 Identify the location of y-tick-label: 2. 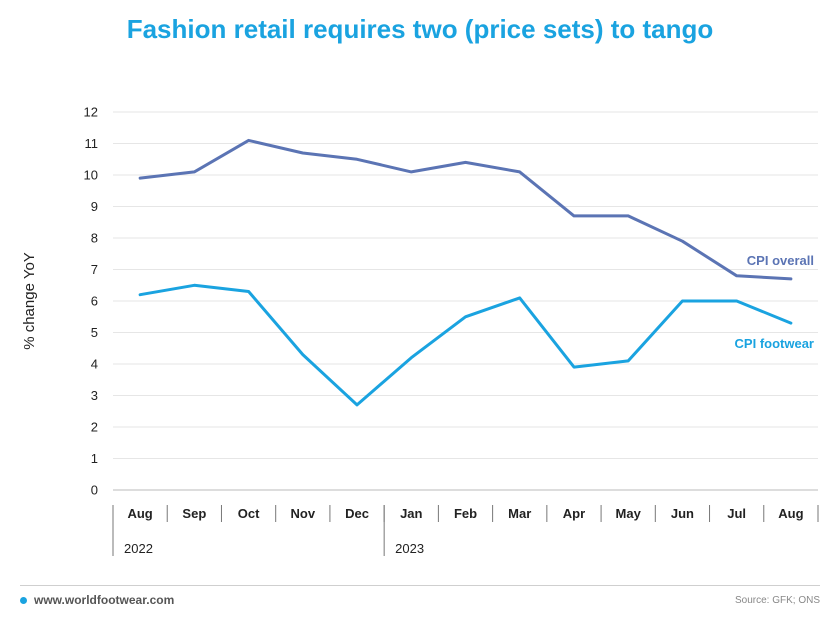
(94, 427).